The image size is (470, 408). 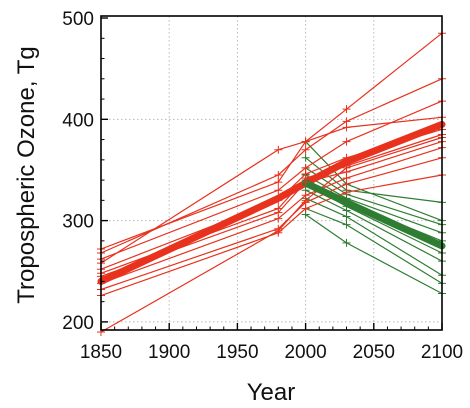 I want to click on x-tick-label: 2050, so click(x=374, y=352).